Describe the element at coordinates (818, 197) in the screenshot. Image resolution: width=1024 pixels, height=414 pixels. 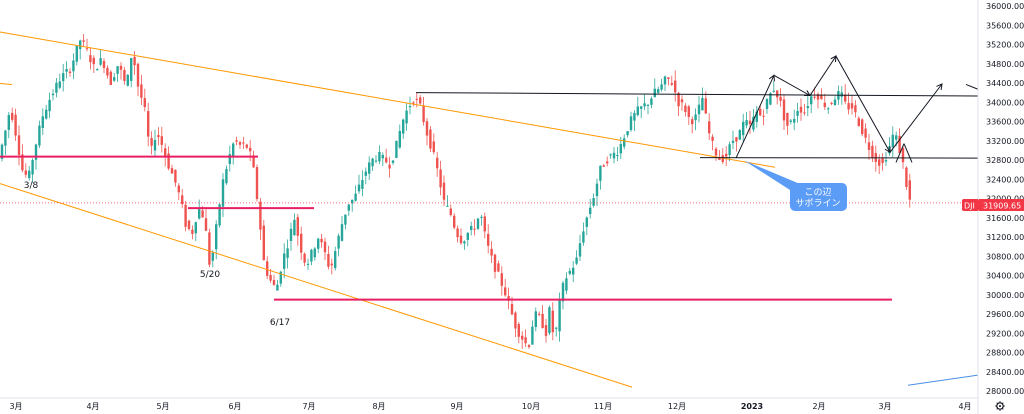
I see `callout-box` at that location.